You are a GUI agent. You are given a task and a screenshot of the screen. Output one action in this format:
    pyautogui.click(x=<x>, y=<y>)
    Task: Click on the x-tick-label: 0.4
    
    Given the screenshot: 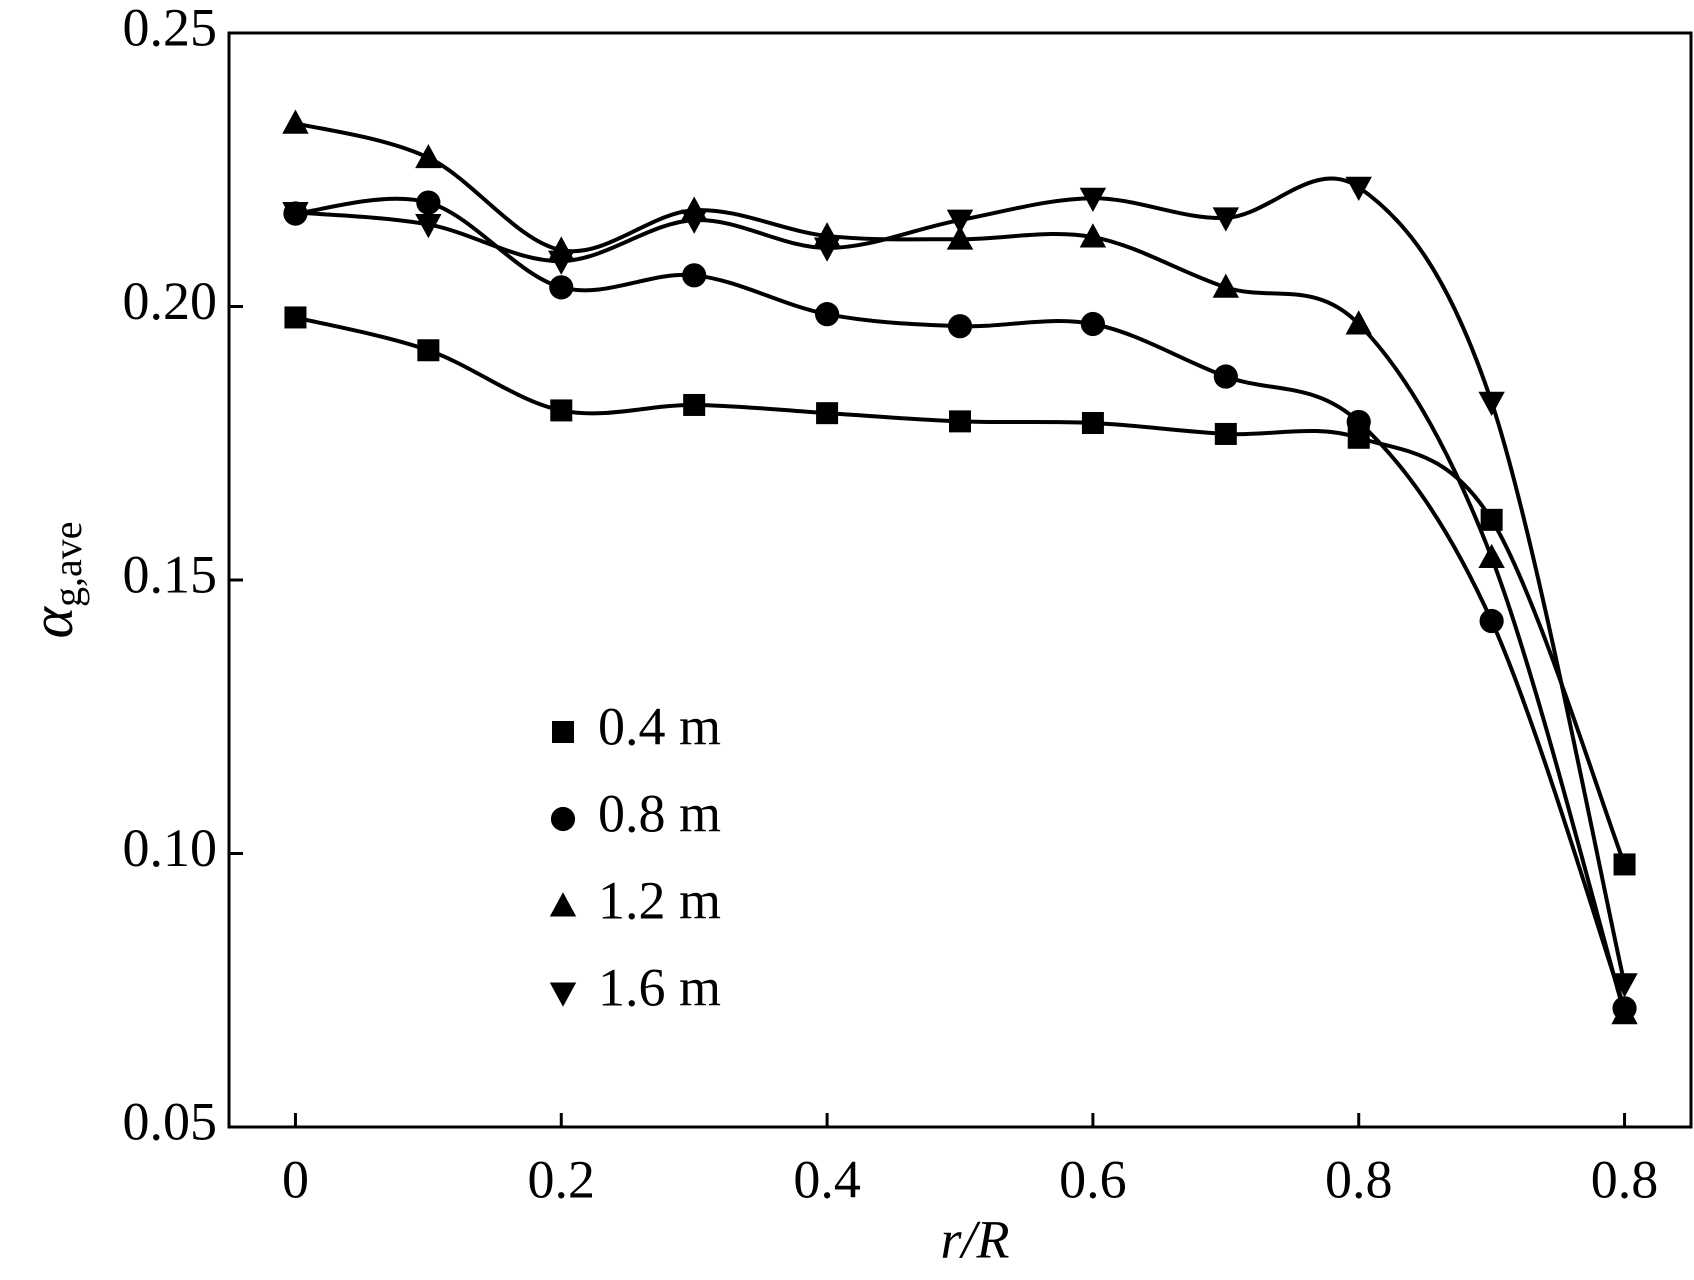 What is the action you would take?
    pyautogui.click(x=827, y=1179)
    